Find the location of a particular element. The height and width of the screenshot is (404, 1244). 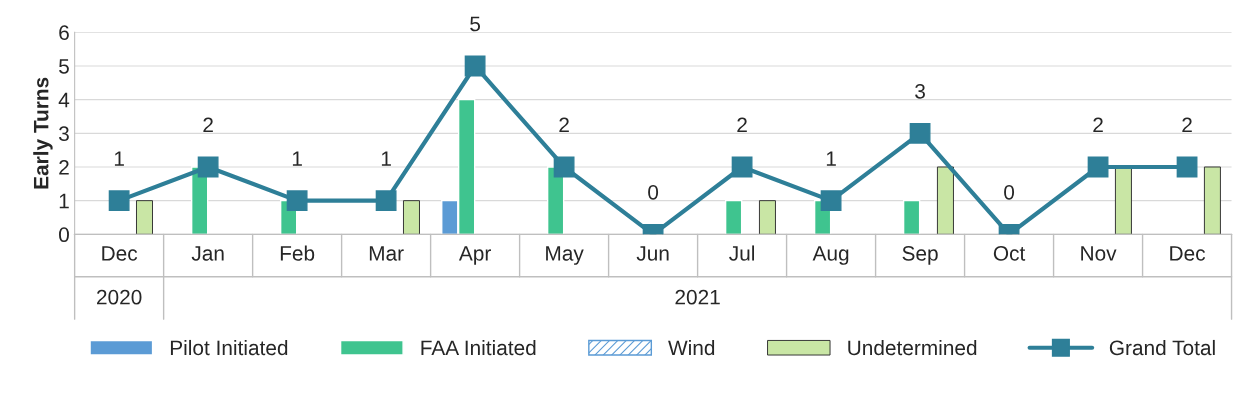

y-tick-label: 6 is located at coordinates (64, 33).